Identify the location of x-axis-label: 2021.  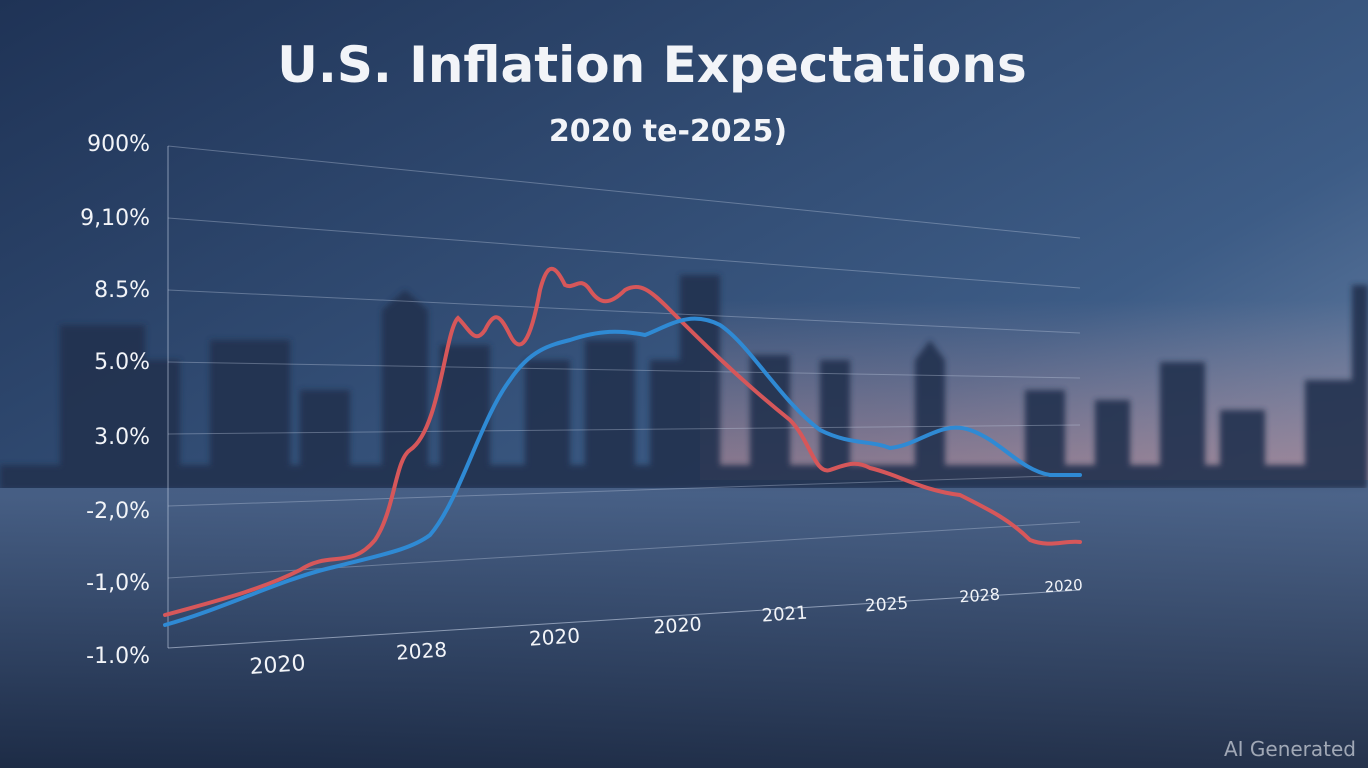
(784, 614).